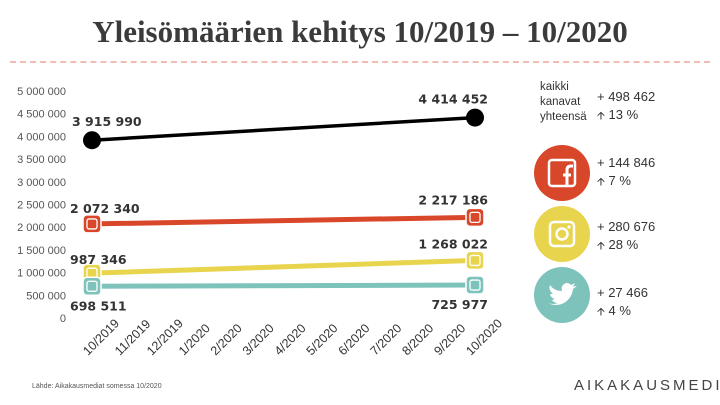 The width and height of the screenshot is (720, 405). What do you see at coordinates (41, 228) in the screenshot?
I see `y-tick-label: 2 000 000` at bounding box center [41, 228].